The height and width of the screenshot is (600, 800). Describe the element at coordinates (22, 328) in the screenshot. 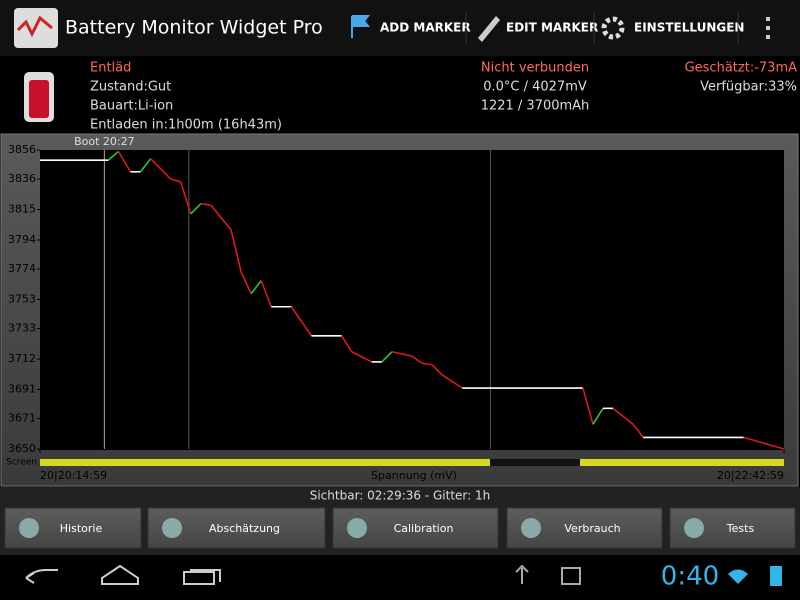

I see `y-tick-label: 3733` at that location.